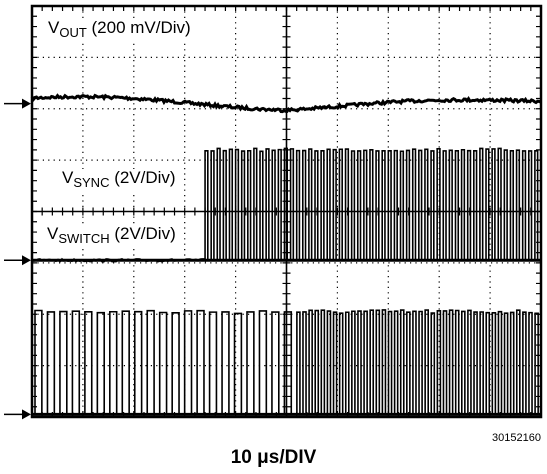  I want to click on vout-trace, so click(286, 103).